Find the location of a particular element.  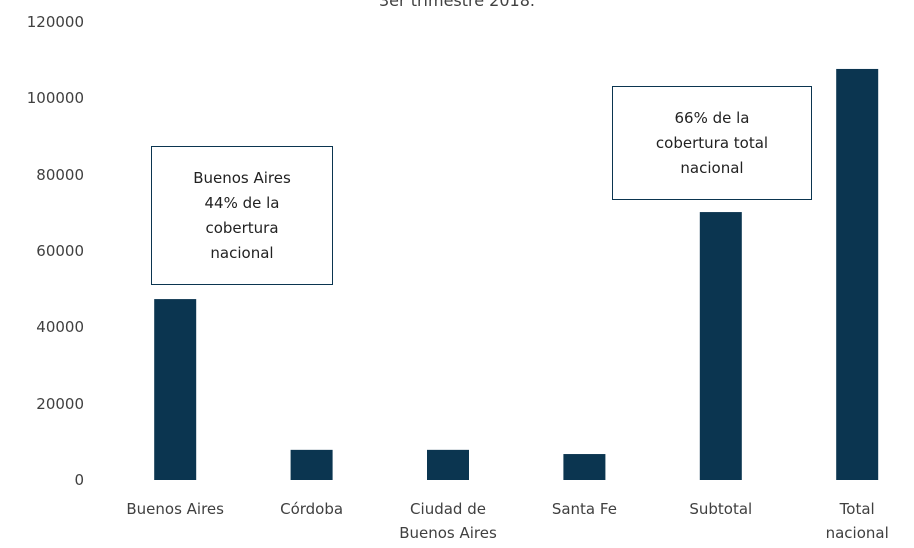

annotation-line: Buenos Aires is located at coordinates (242, 177).